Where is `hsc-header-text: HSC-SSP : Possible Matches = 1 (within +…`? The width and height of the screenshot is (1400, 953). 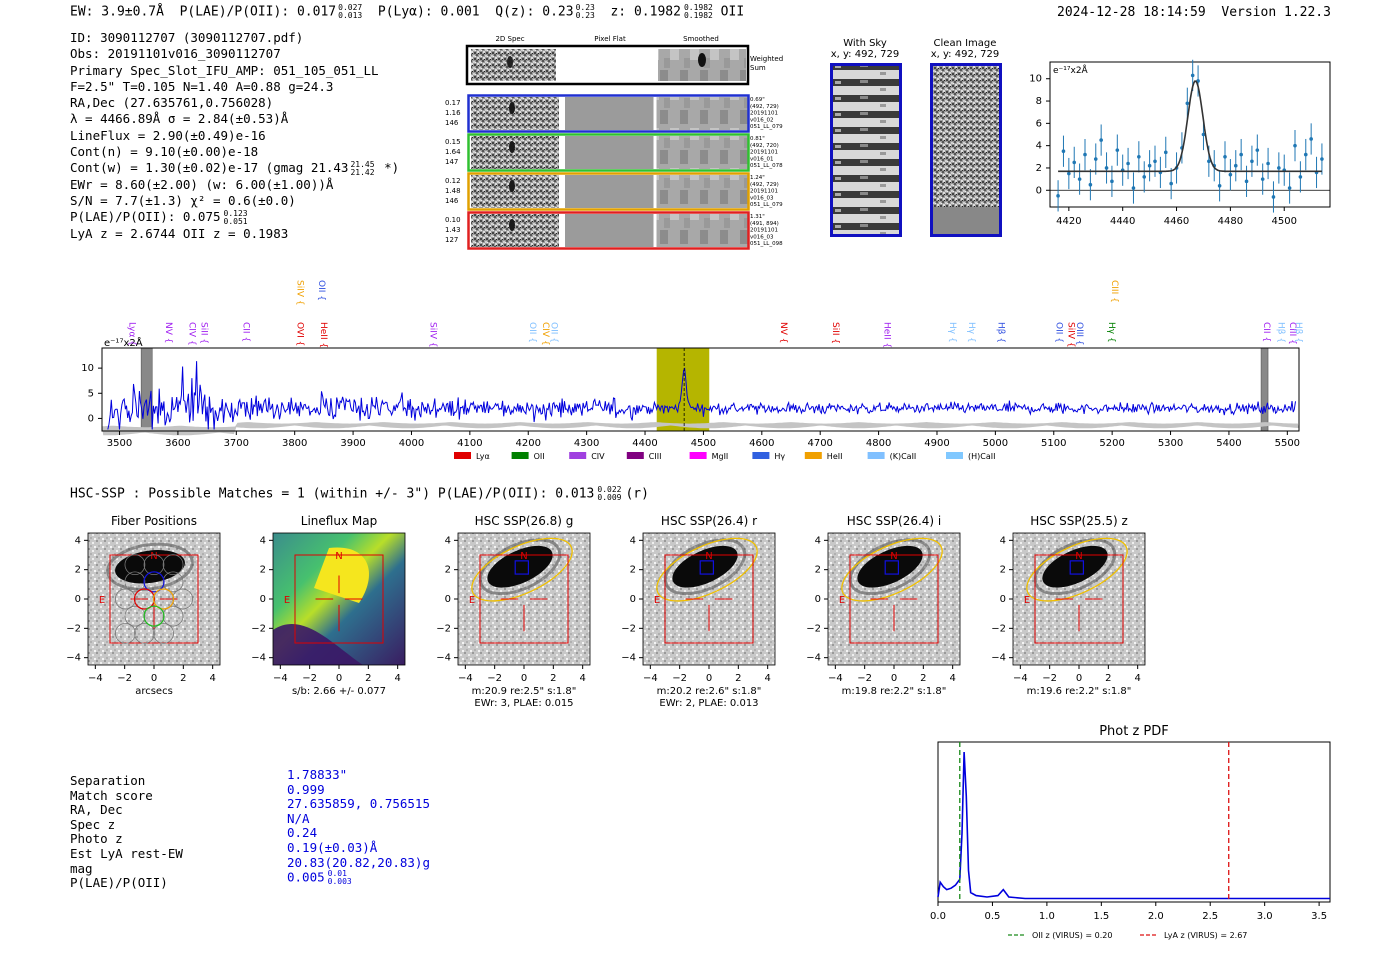
hsc-header-text: HSC-SSP : Possible Matches = 1 (within +… is located at coordinates (332, 494).